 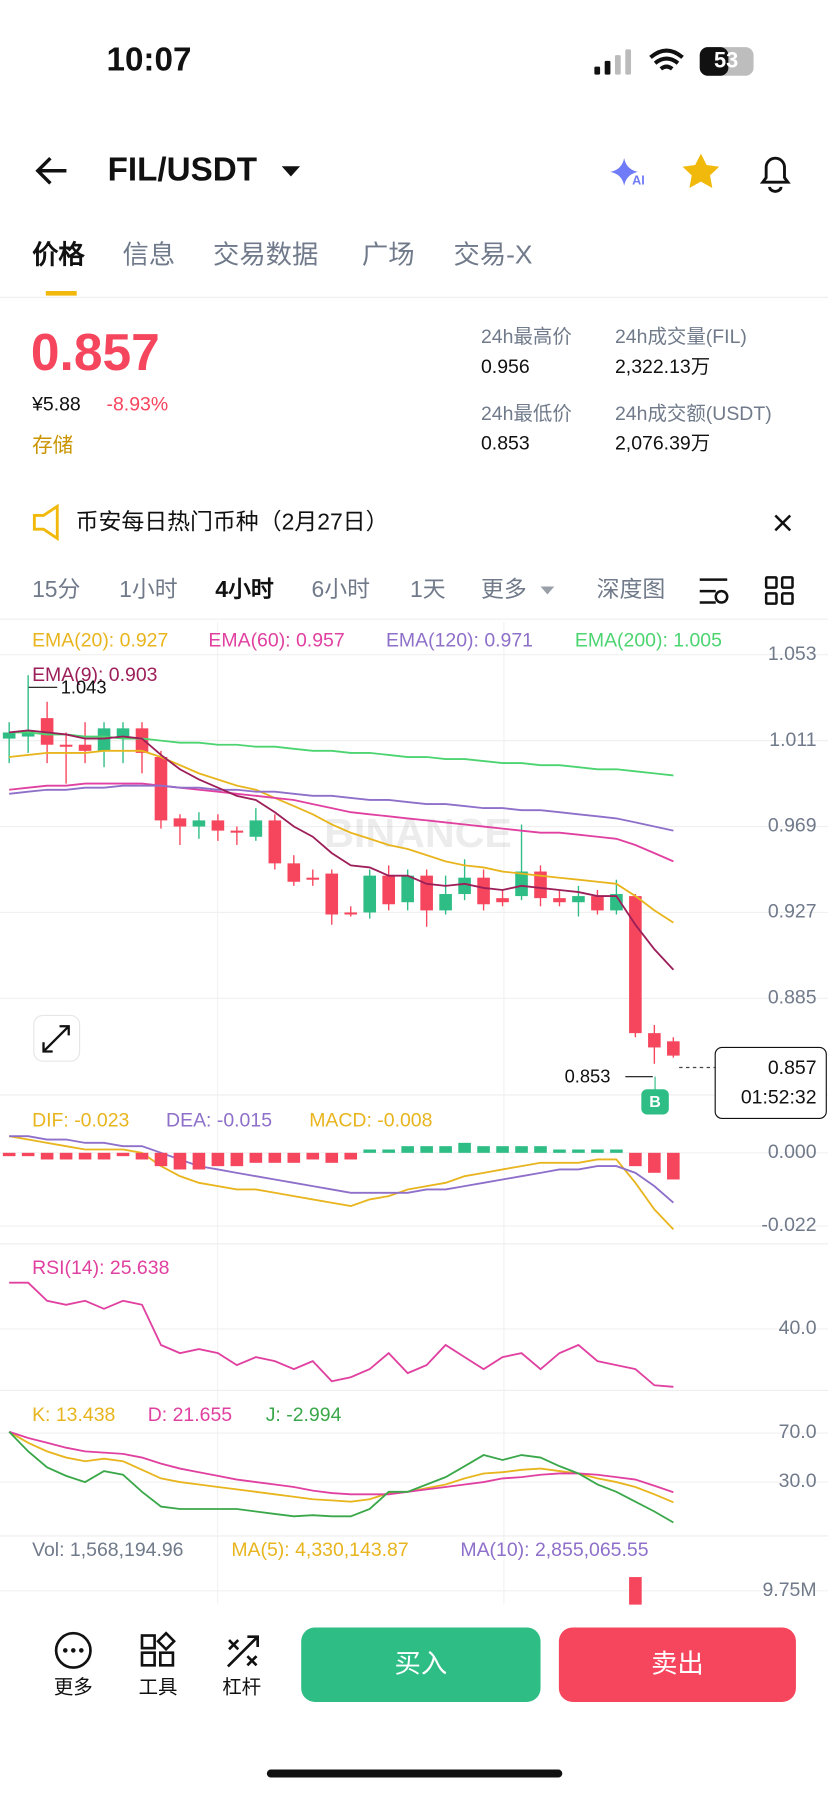 What do you see at coordinates (714, 591) in the screenshot?
I see `indicator-settings` at bounding box center [714, 591].